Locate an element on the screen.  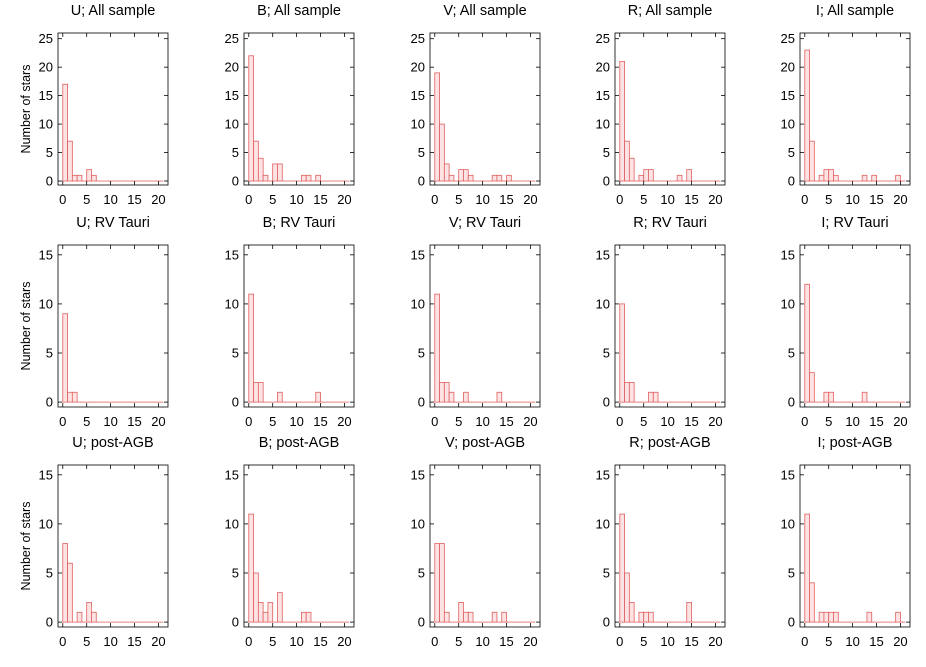
histogram-panel: 0 5 10 15 20 0 5 10 15 U; RV Tauri Number of stars is located at coordinates (94, 322).